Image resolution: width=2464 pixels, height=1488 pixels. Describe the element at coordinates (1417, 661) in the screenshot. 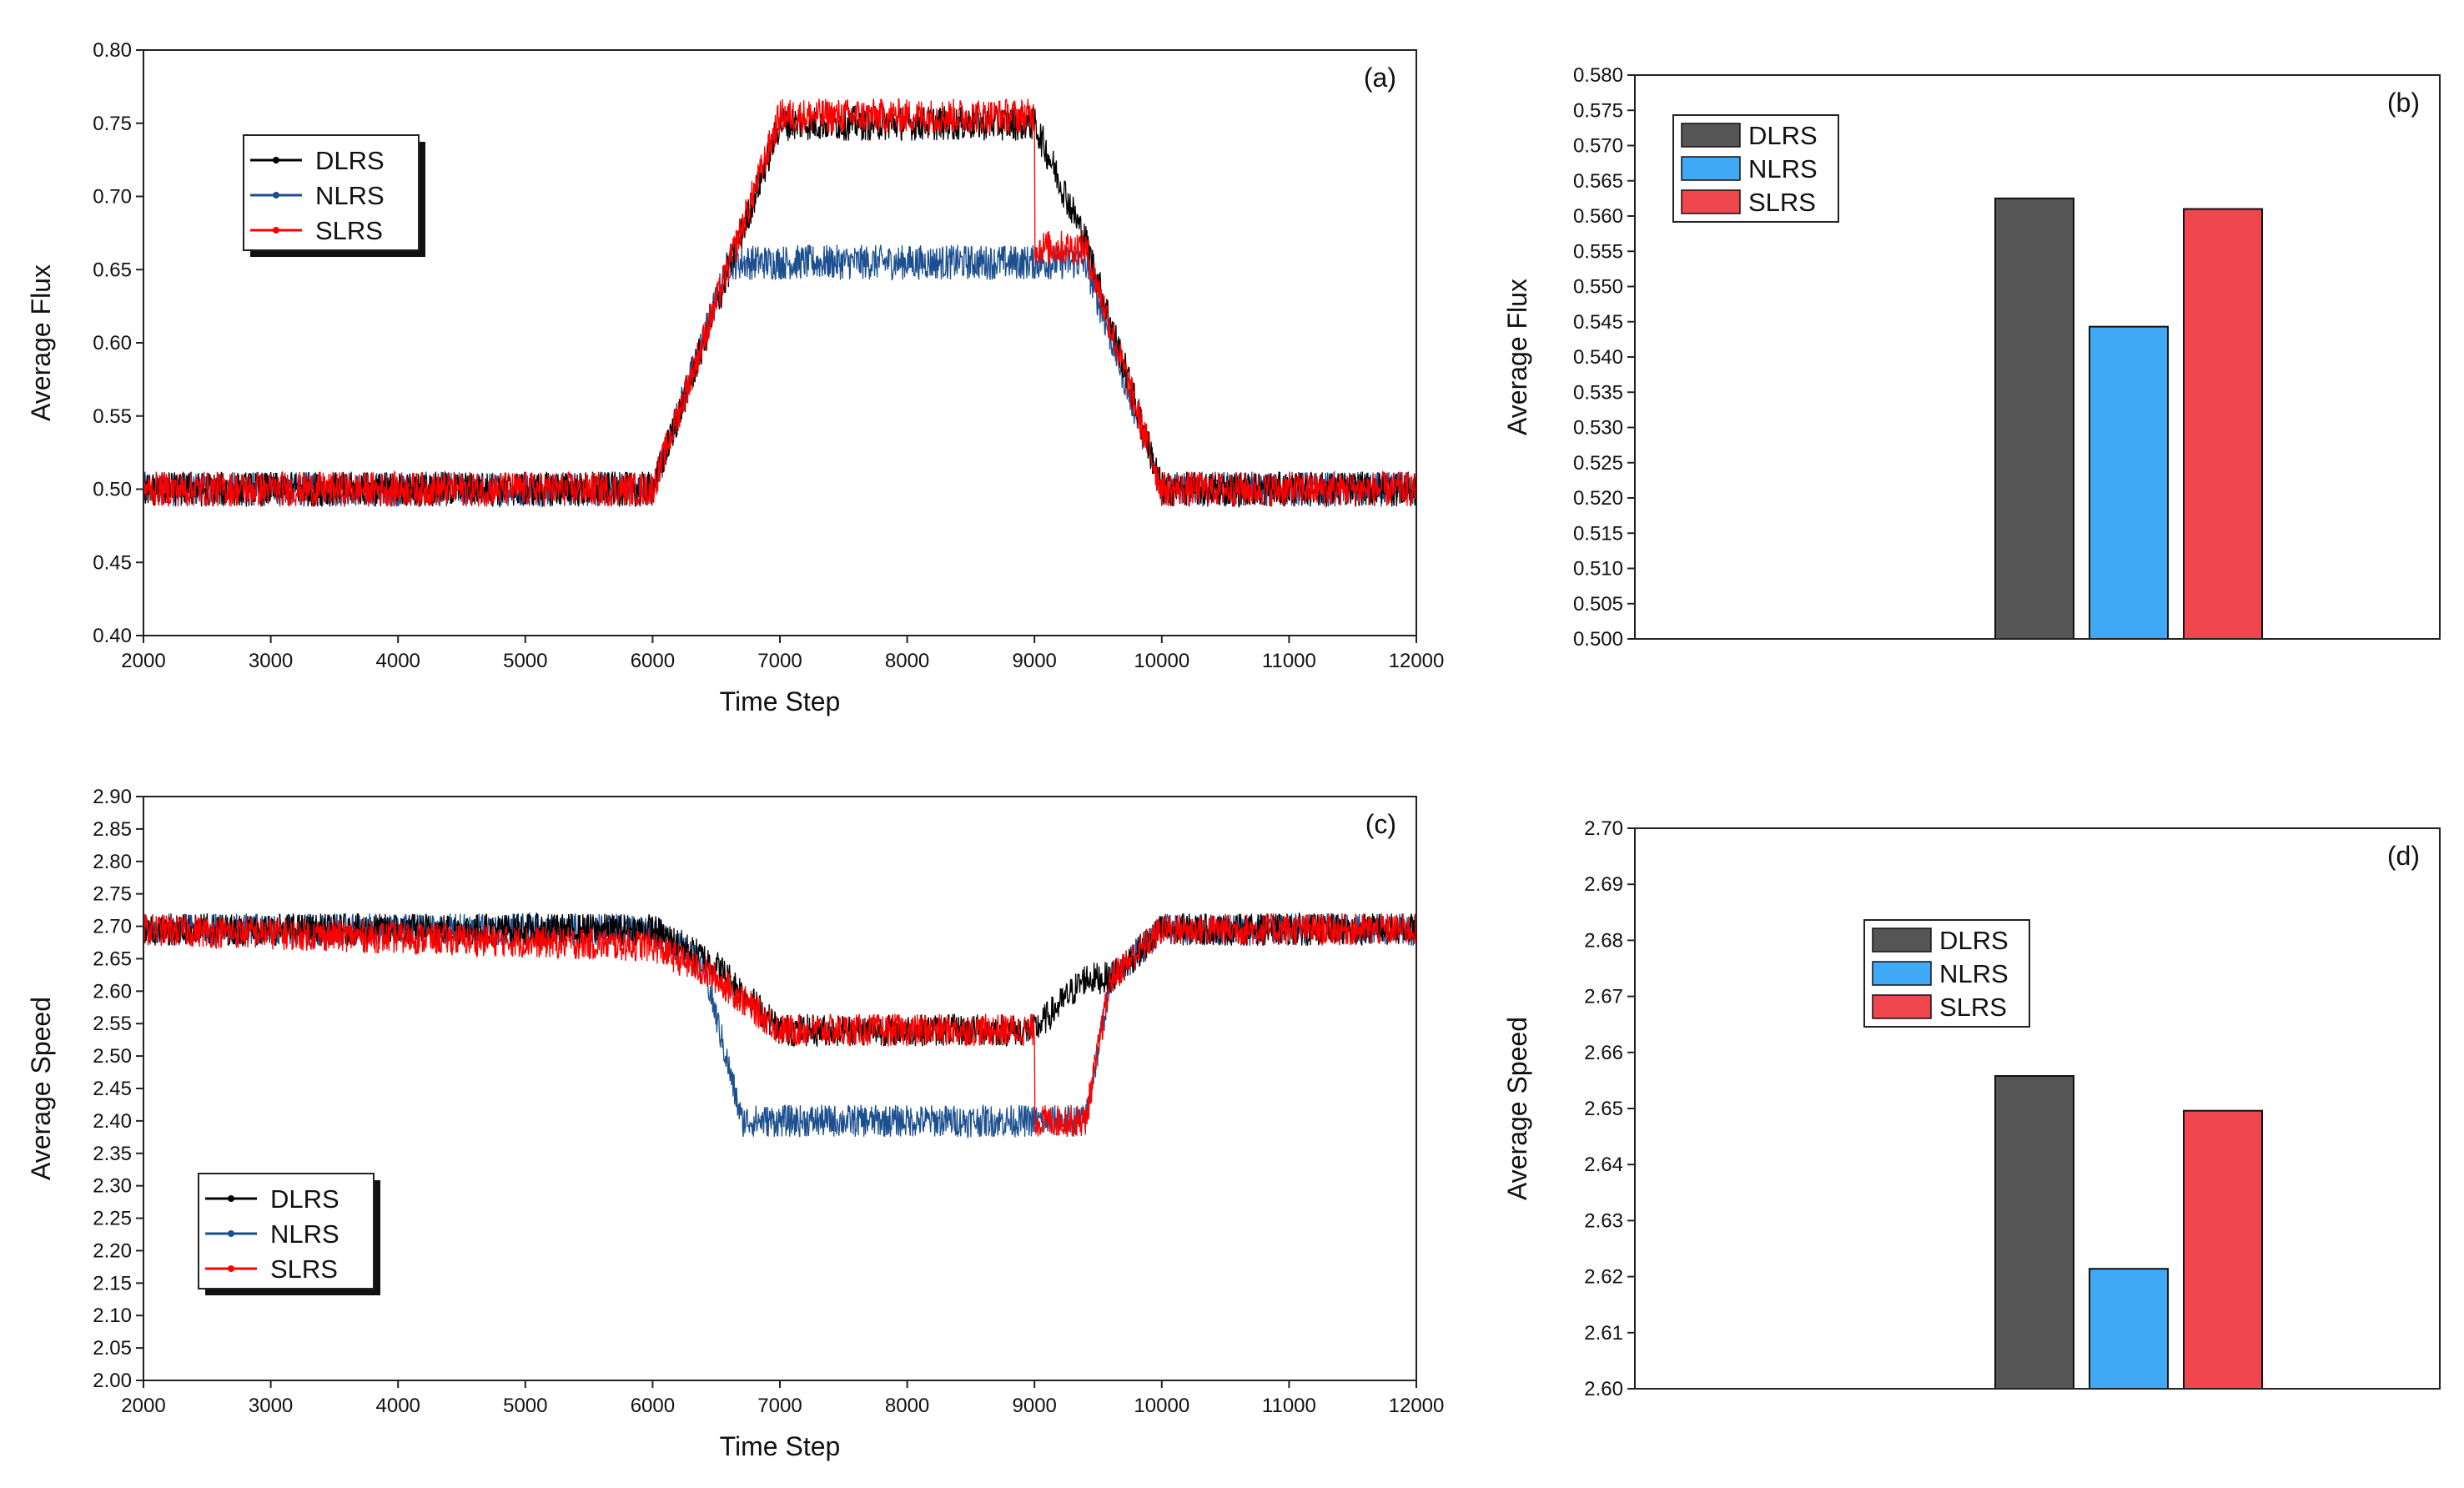

I see `x-tick-label-a: 12000` at that location.